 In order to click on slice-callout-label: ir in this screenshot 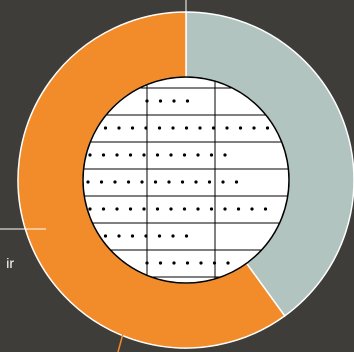, I will do `click(10, 263)`.